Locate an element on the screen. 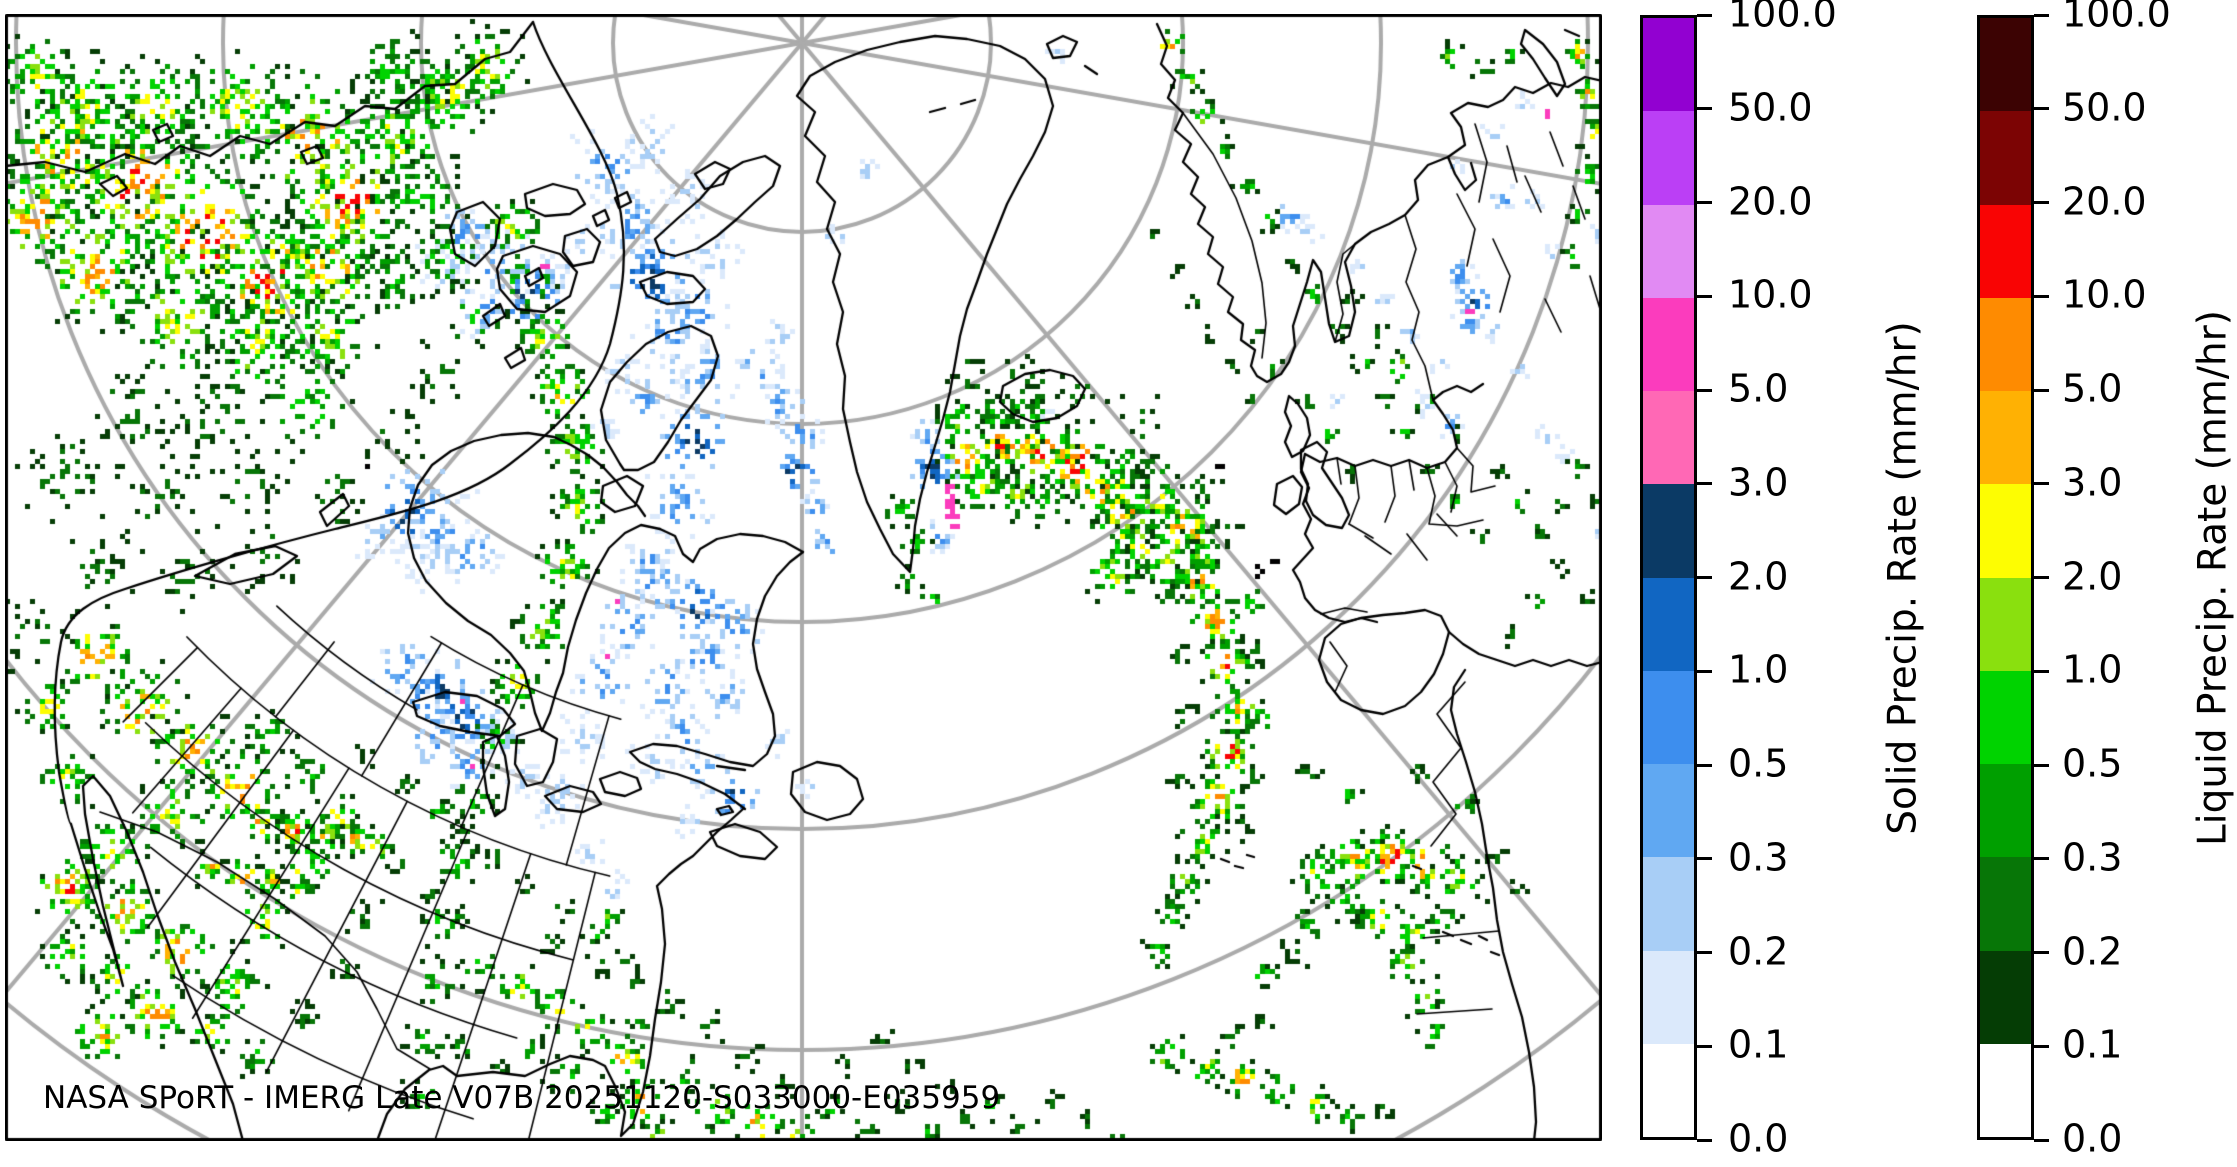 This screenshot has height=1167, width=2237. colorbar-solid is located at coordinates (1668, 577).